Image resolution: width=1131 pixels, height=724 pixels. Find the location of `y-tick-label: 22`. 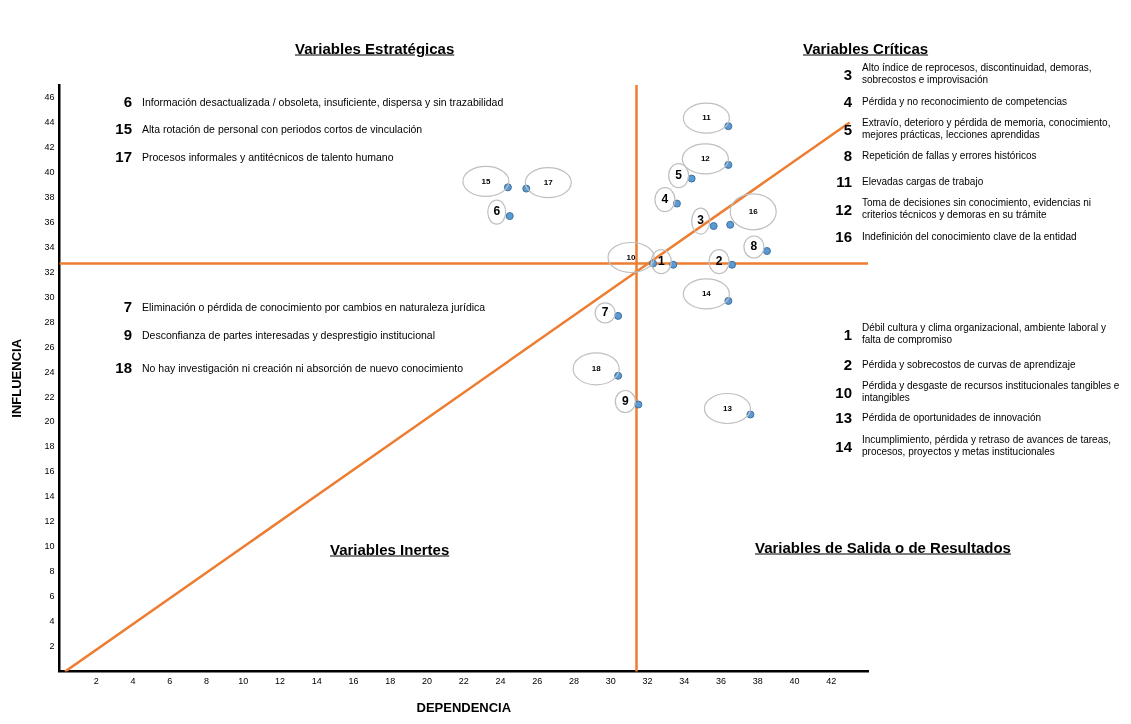

y-tick-label: 22 is located at coordinates (49, 396).